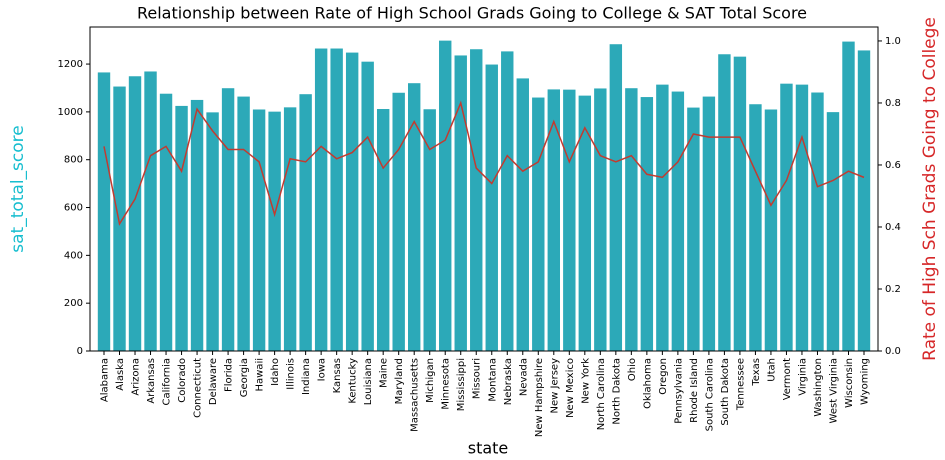 This screenshot has height=460, width=945. I want to click on x-tick-label: Utah, so click(771, 370).